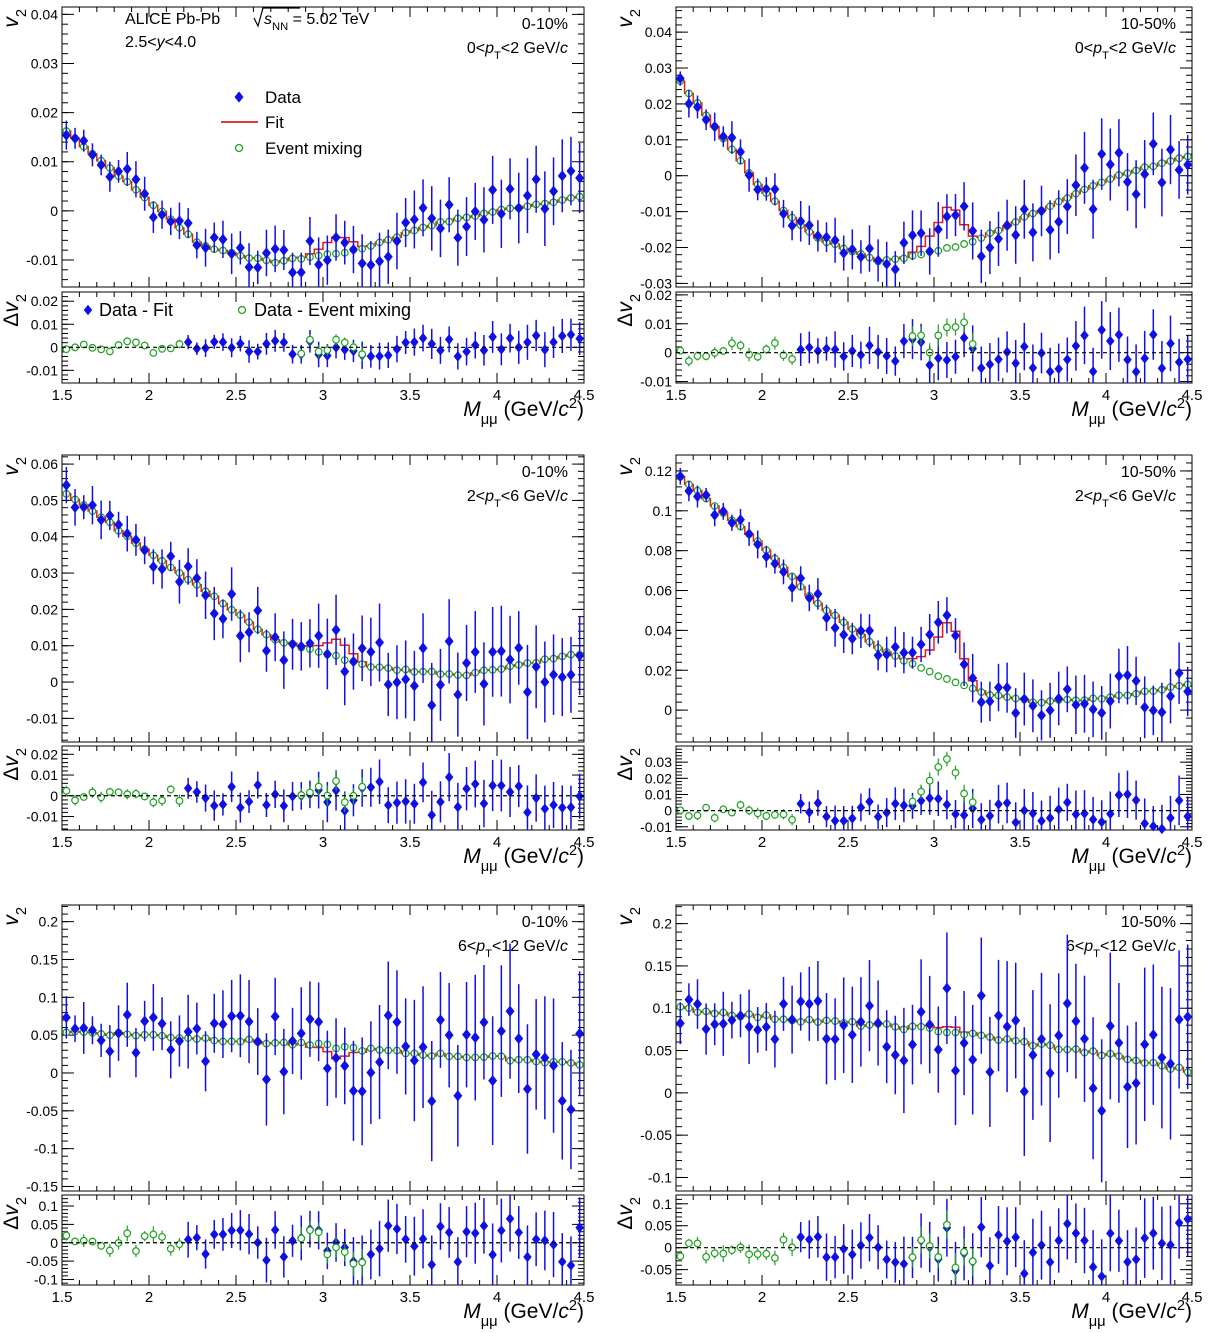 This screenshot has width=1217, height=1333. I want to click on y-tick-label: 0.03, so click(44, 63).